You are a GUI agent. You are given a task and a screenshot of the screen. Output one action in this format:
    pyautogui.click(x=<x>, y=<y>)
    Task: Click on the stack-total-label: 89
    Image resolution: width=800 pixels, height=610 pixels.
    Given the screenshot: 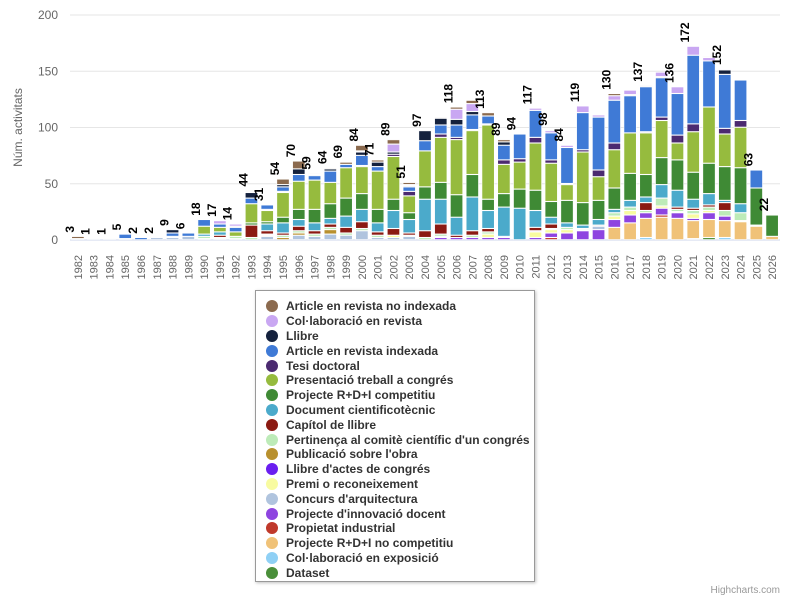 What is the action you would take?
    pyautogui.click(x=385, y=129)
    